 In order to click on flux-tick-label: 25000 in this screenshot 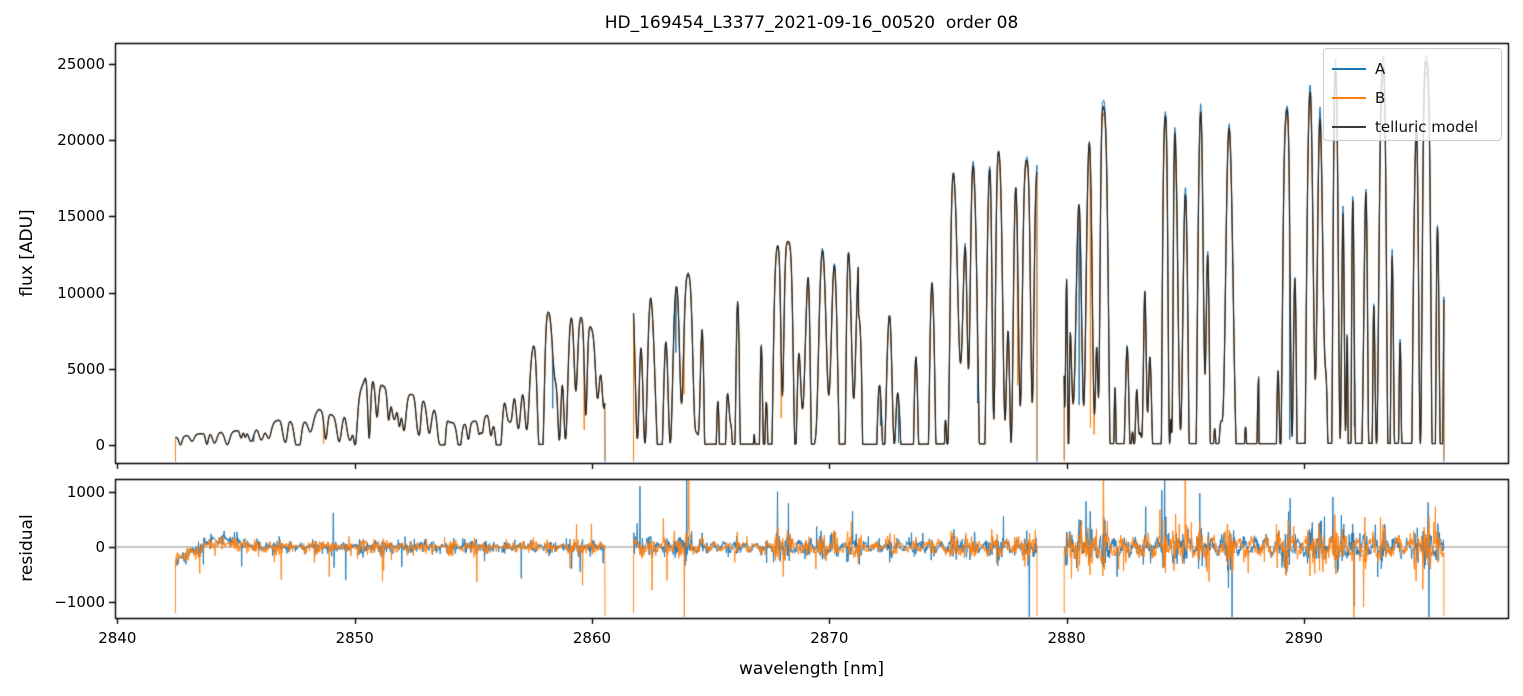, I will do `click(81, 64)`.